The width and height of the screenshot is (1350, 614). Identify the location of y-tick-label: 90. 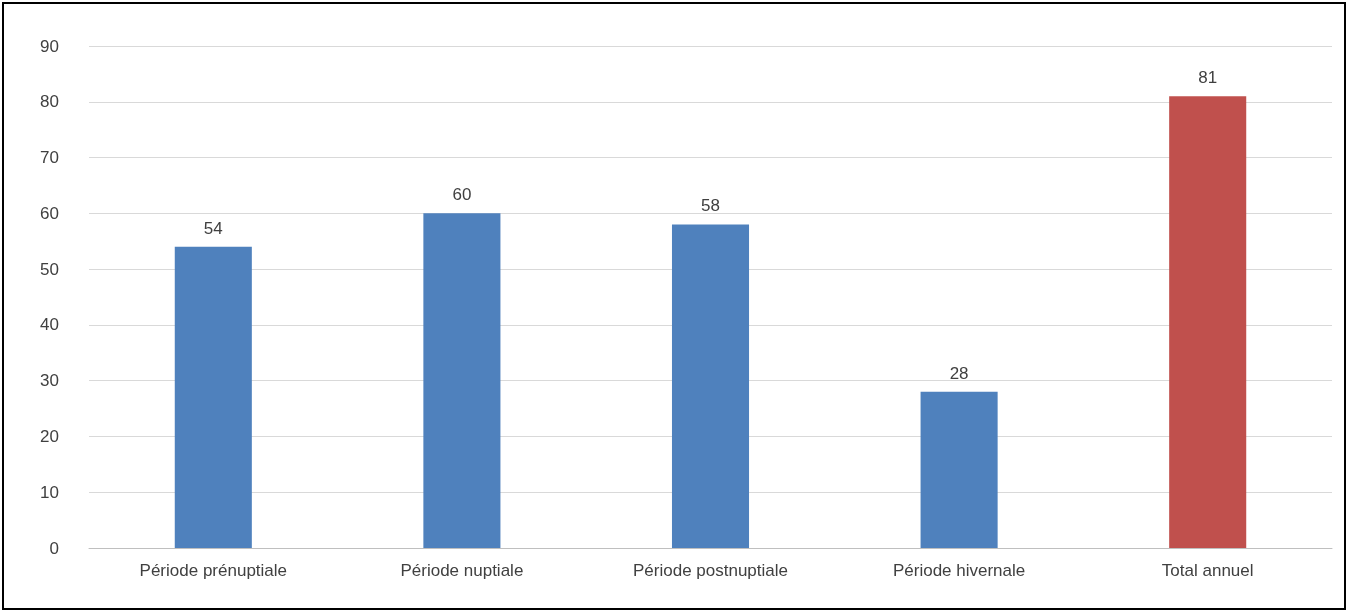
(49, 46).